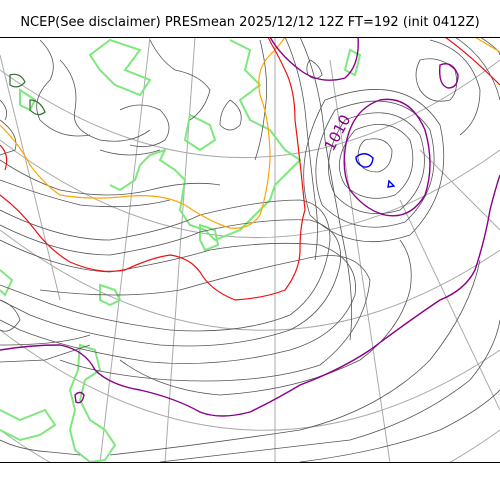 The width and height of the screenshot is (500, 500). What do you see at coordinates (314, 59) in the screenshot?
I see `isobar-1010-north` at bounding box center [314, 59].